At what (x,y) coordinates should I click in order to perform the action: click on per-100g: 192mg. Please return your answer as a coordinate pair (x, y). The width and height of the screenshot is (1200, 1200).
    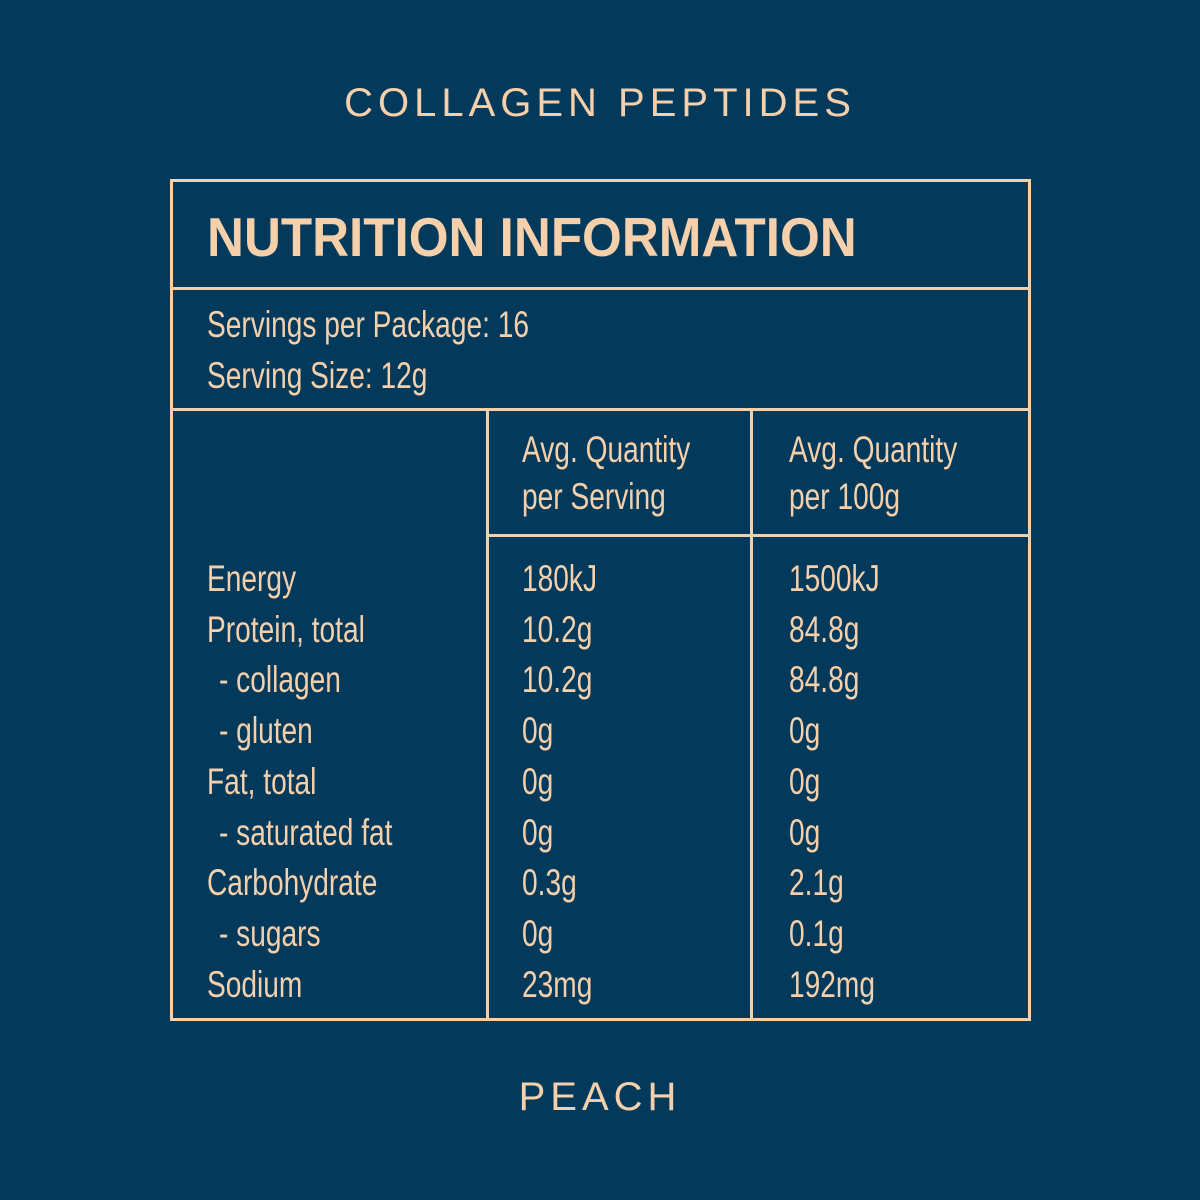
    Looking at the image, I should click on (832, 984).